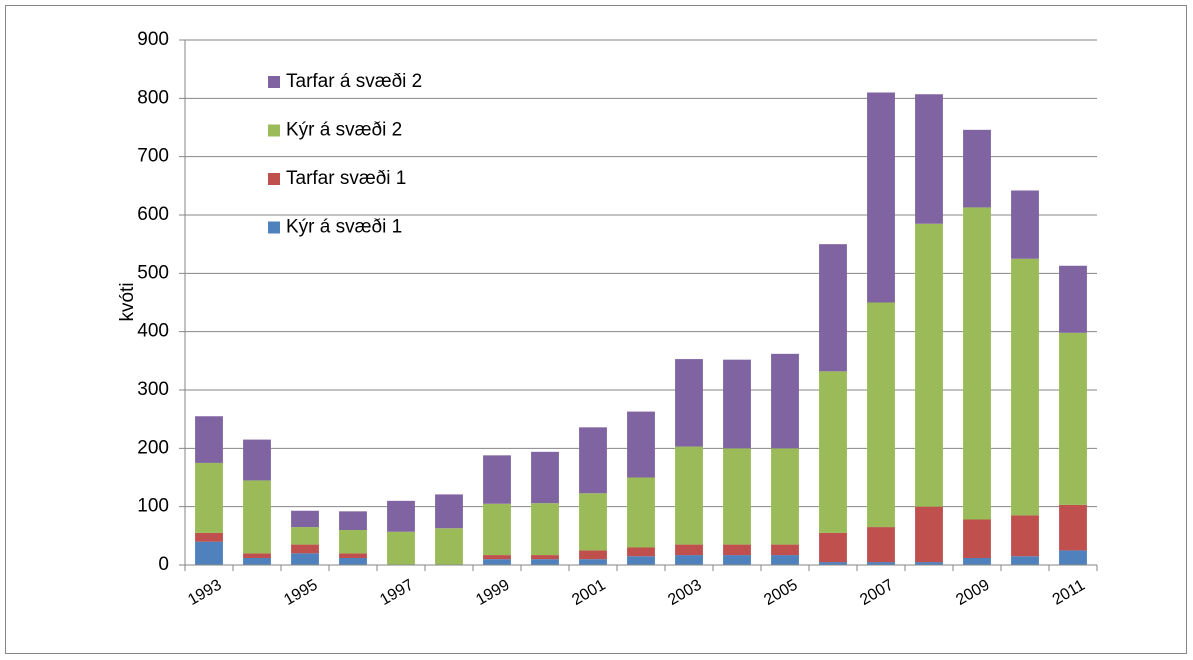 The height and width of the screenshot is (660, 1193). Describe the element at coordinates (344, 130) in the screenshot. I see `legend-label: Kýr á svæði 2` at that location.